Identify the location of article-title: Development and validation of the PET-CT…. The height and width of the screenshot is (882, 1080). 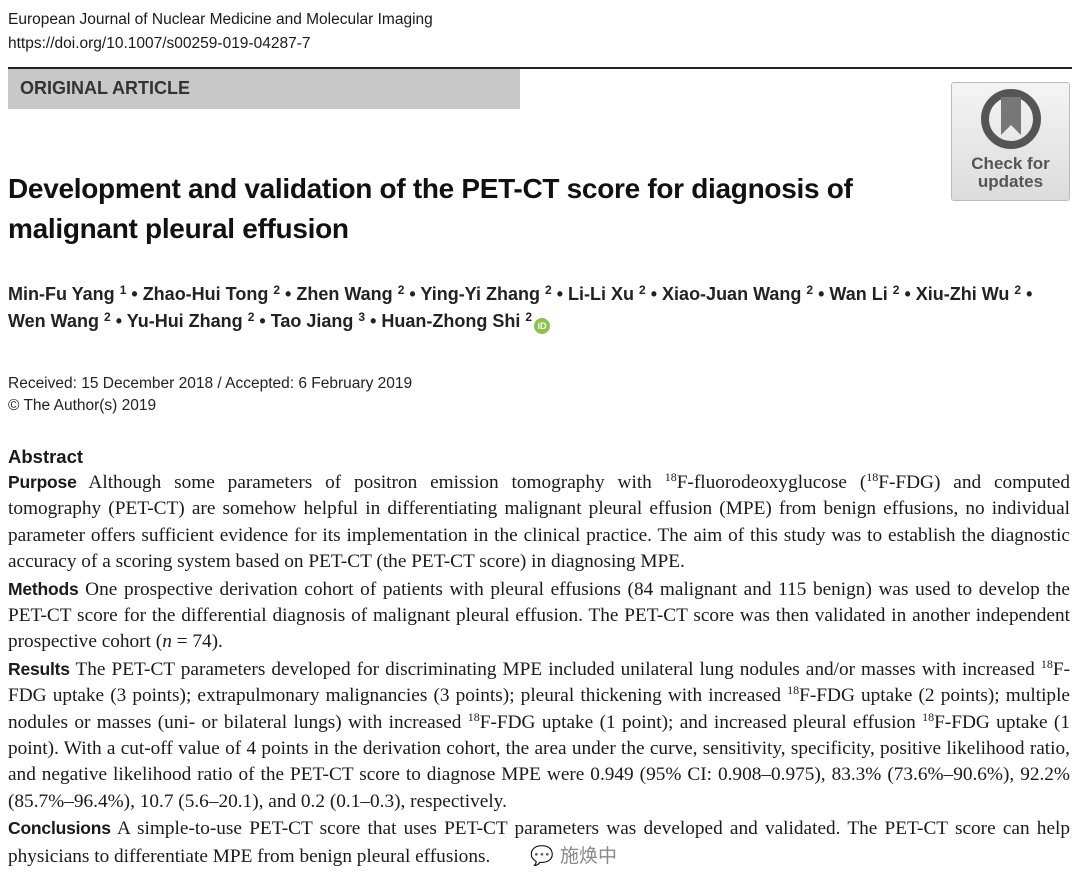
(430, 208).